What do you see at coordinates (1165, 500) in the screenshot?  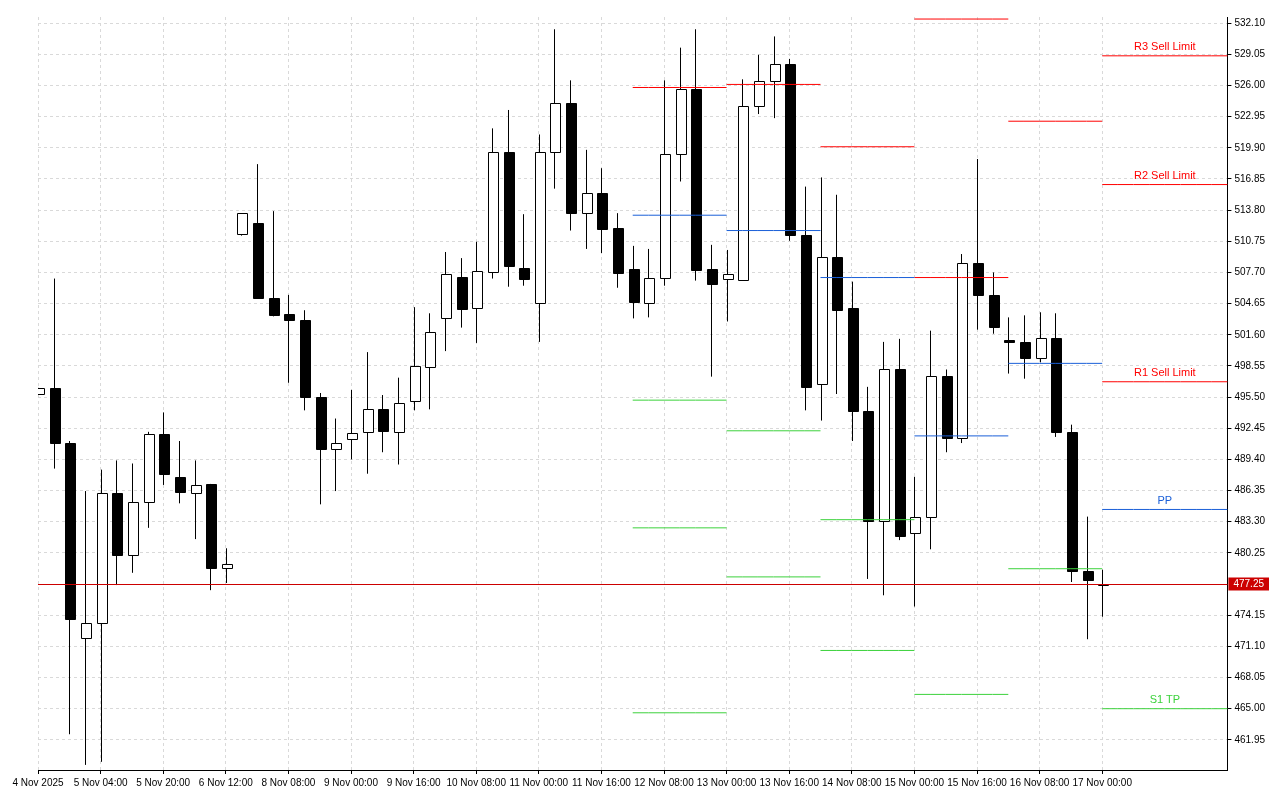 I see `series-label: PP` at bounding box center [1165, 500].